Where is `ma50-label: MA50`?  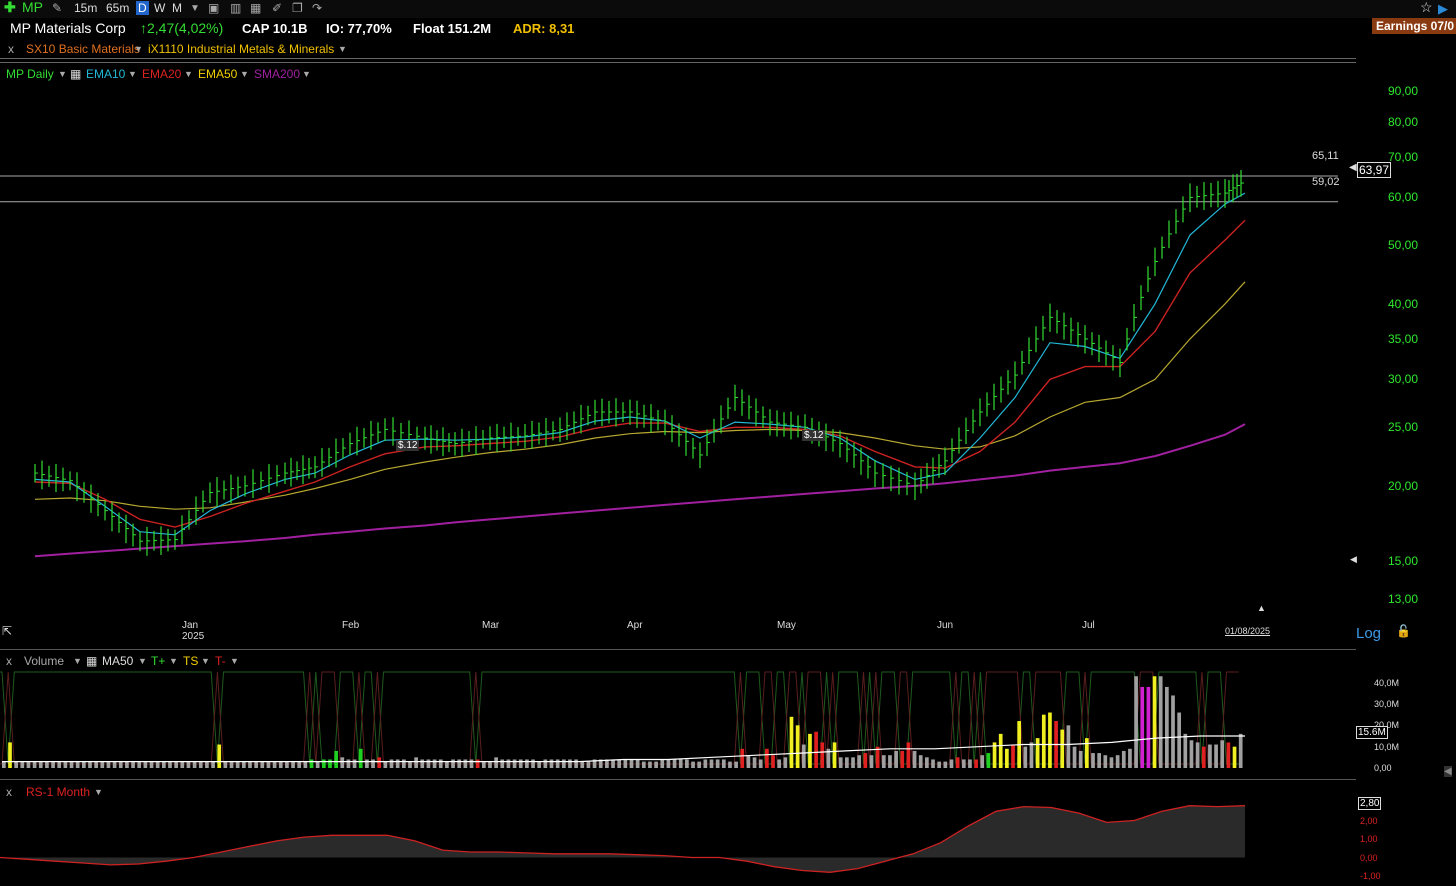 ma50-label: MA50 is located at coordinates (118, 661).